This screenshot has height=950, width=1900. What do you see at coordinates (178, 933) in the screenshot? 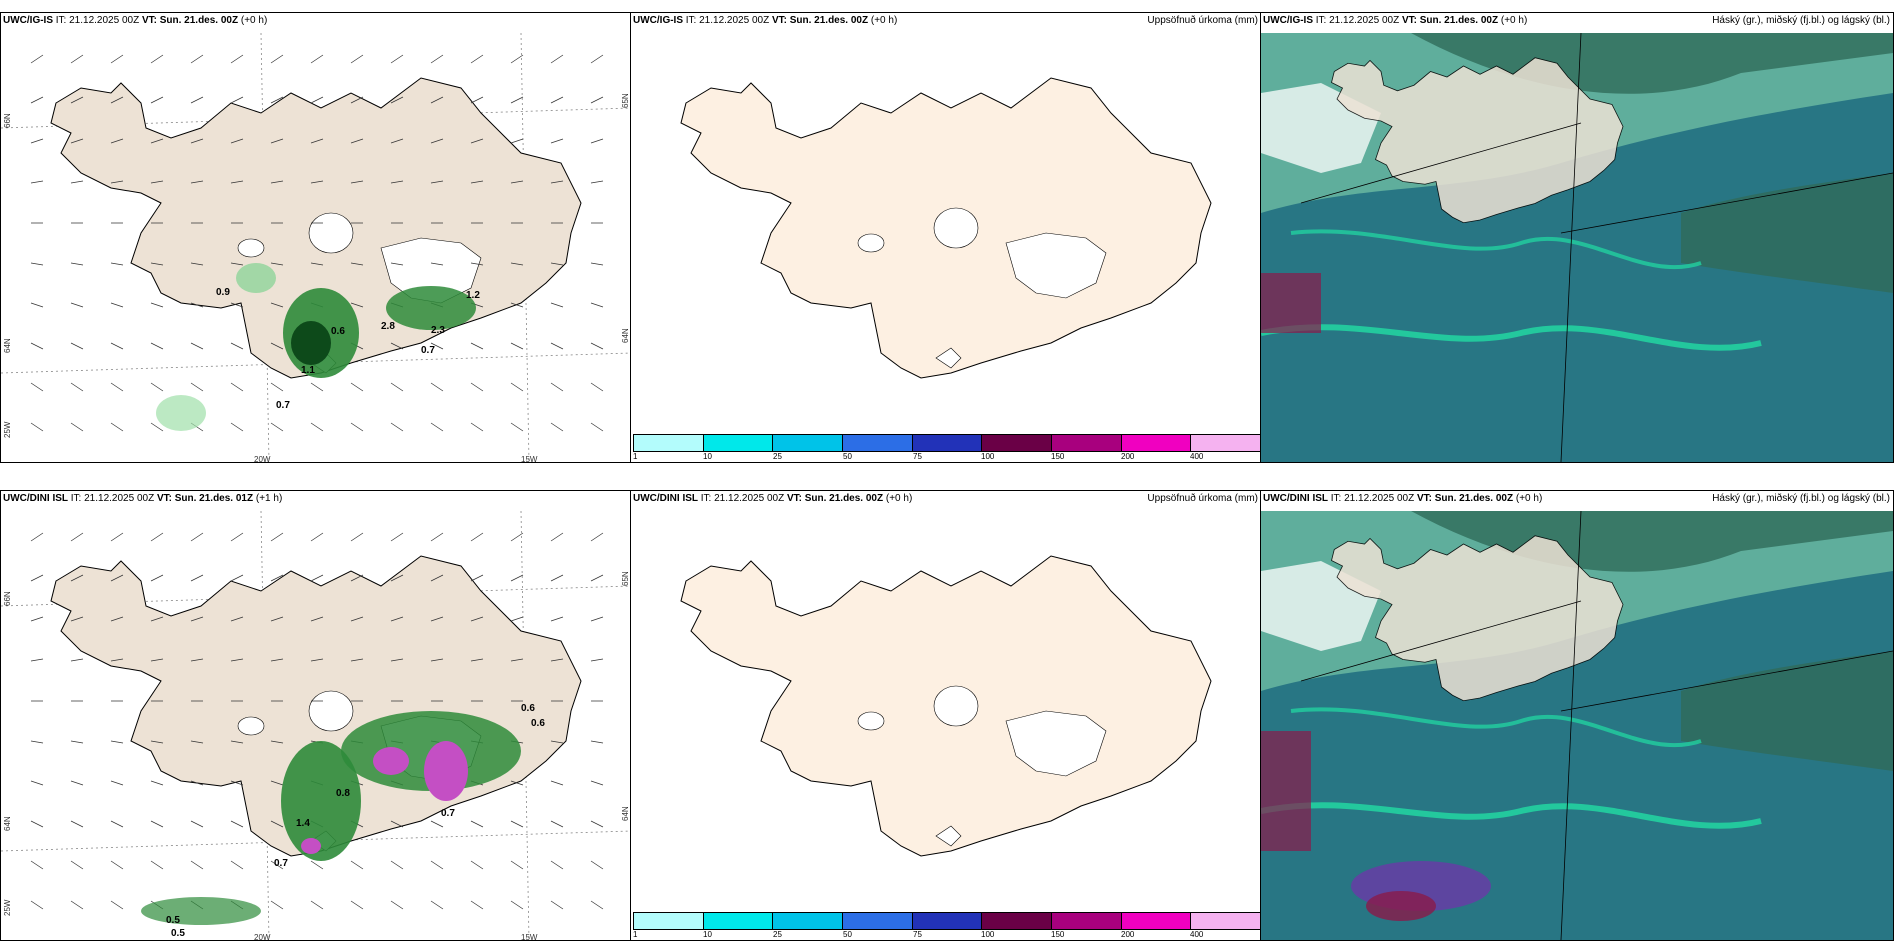
I see `contour-label-4: 0.5` at bounding box center [178, 933].